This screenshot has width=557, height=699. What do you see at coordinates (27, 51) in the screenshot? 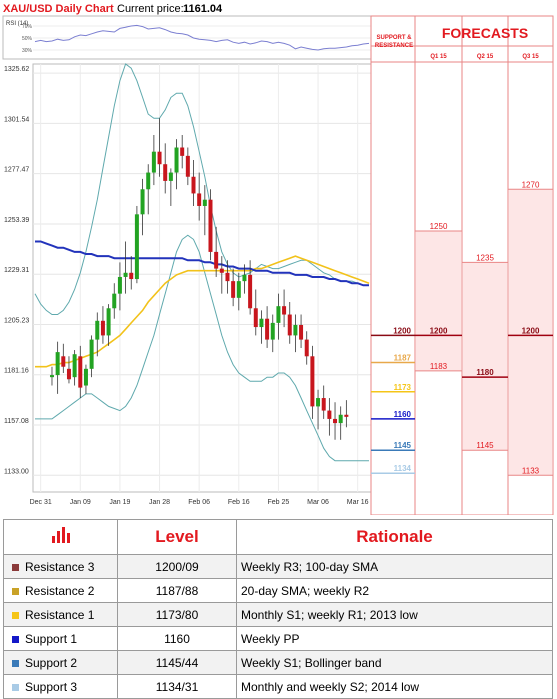
I see `rsi-tick-label: 30%` at bounding box center [27, 51].